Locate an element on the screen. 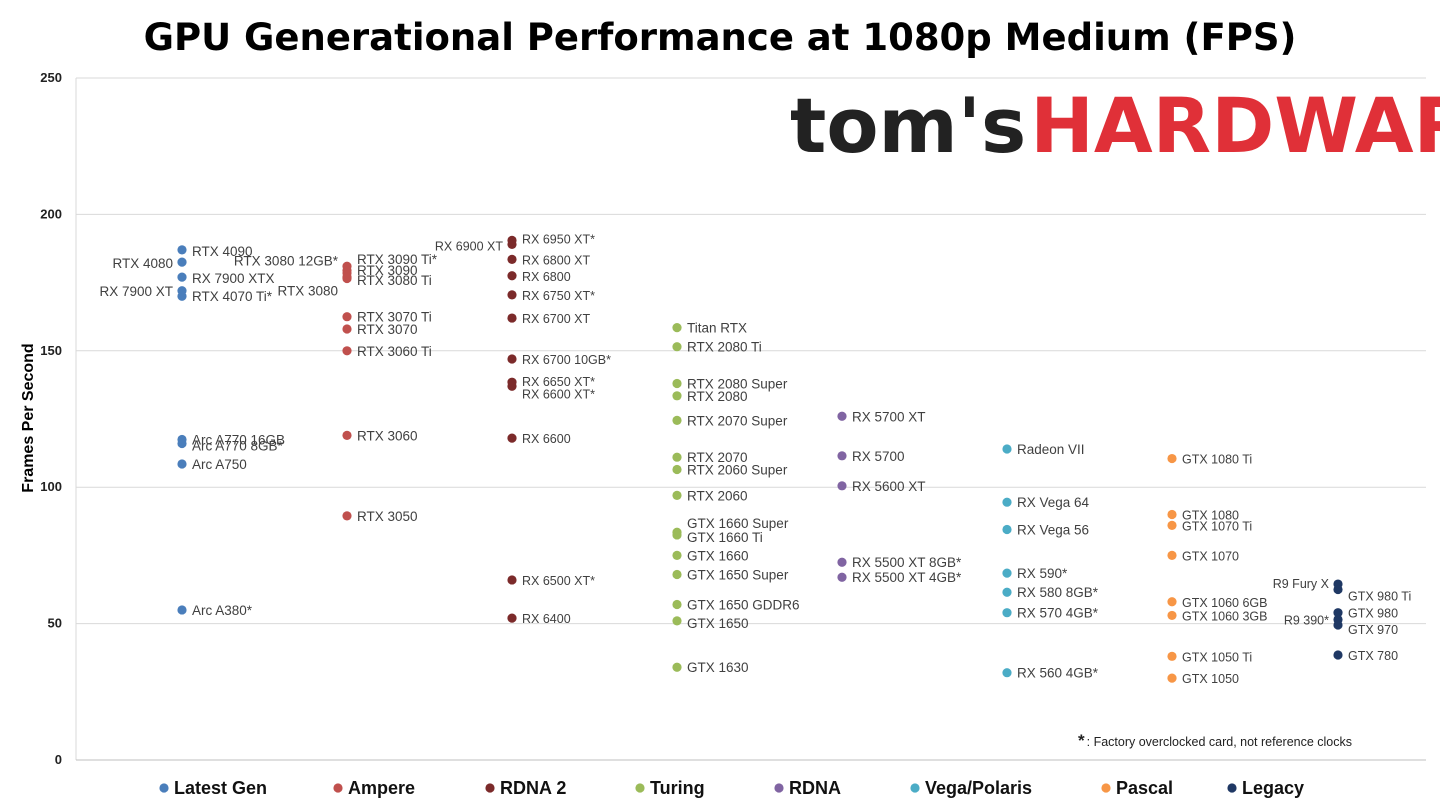 Image resolution: width=1440 pixels, height=810 pixels. data-point: R9 Fury X is located at coordinates (1308, 584).